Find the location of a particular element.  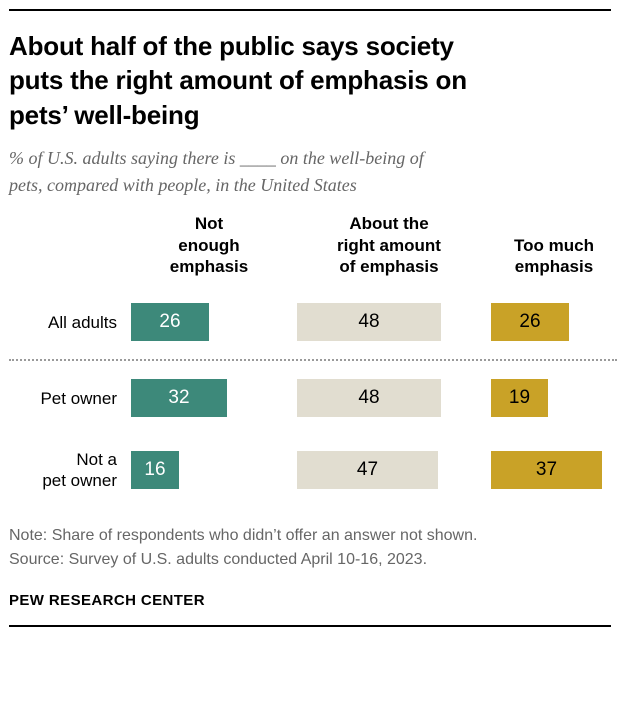

column-header-right-amount-of-emphasis: About the right amount of emphasis is located at coordinates (389, 245).